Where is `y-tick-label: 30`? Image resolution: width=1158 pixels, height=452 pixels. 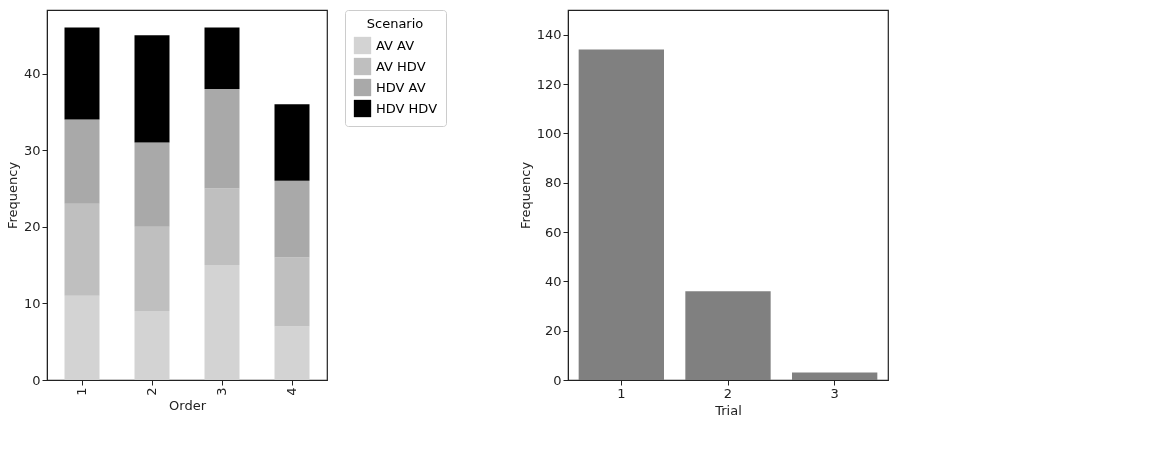 y-tick-label: 30 is located at coordinates (32, 150).